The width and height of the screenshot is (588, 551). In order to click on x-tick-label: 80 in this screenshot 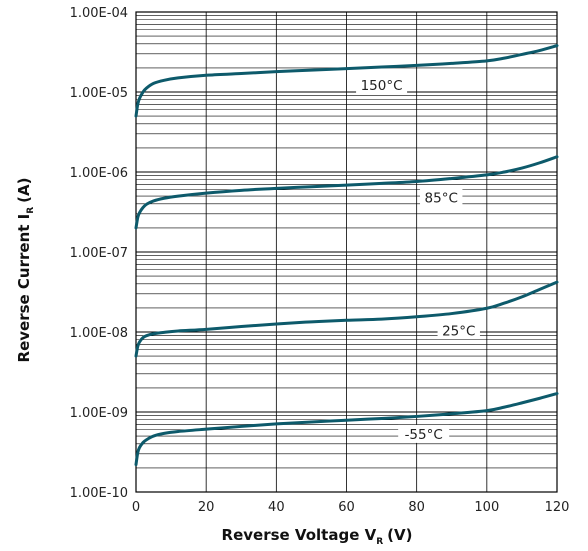, I will do `click(416, 507)`.